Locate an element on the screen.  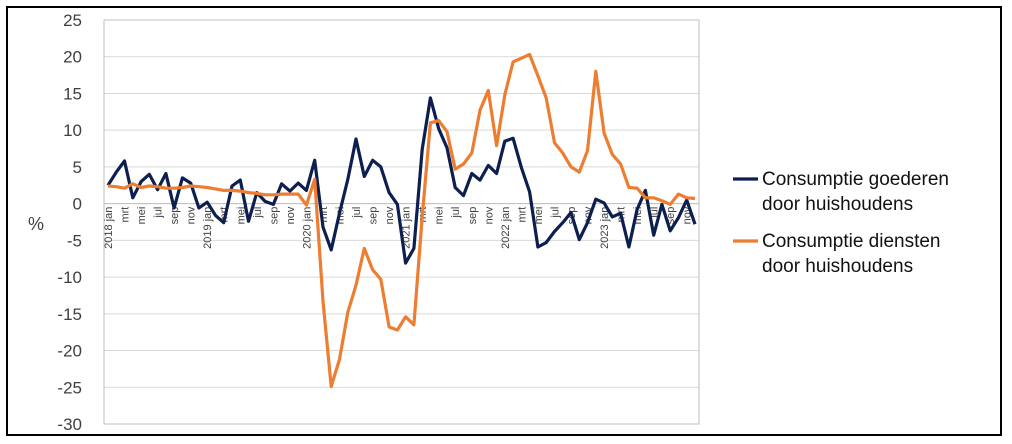
x-tick-label: 2020 jan is located at coordinates (307, 228).